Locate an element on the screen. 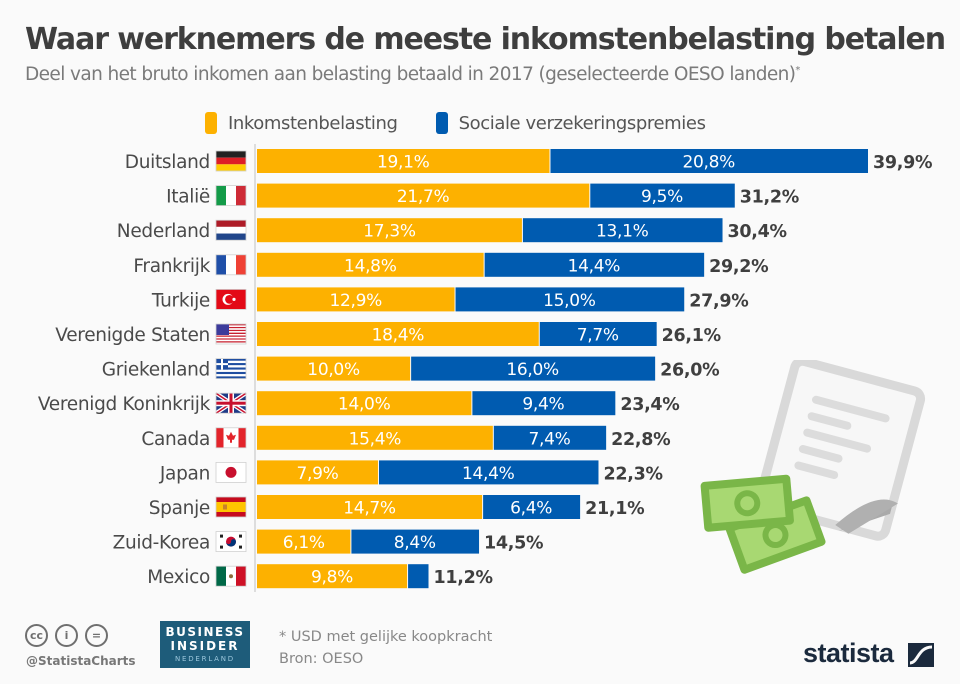 The image size is (960, 684). category-label: Nederland is located at coordinates (163, 231).